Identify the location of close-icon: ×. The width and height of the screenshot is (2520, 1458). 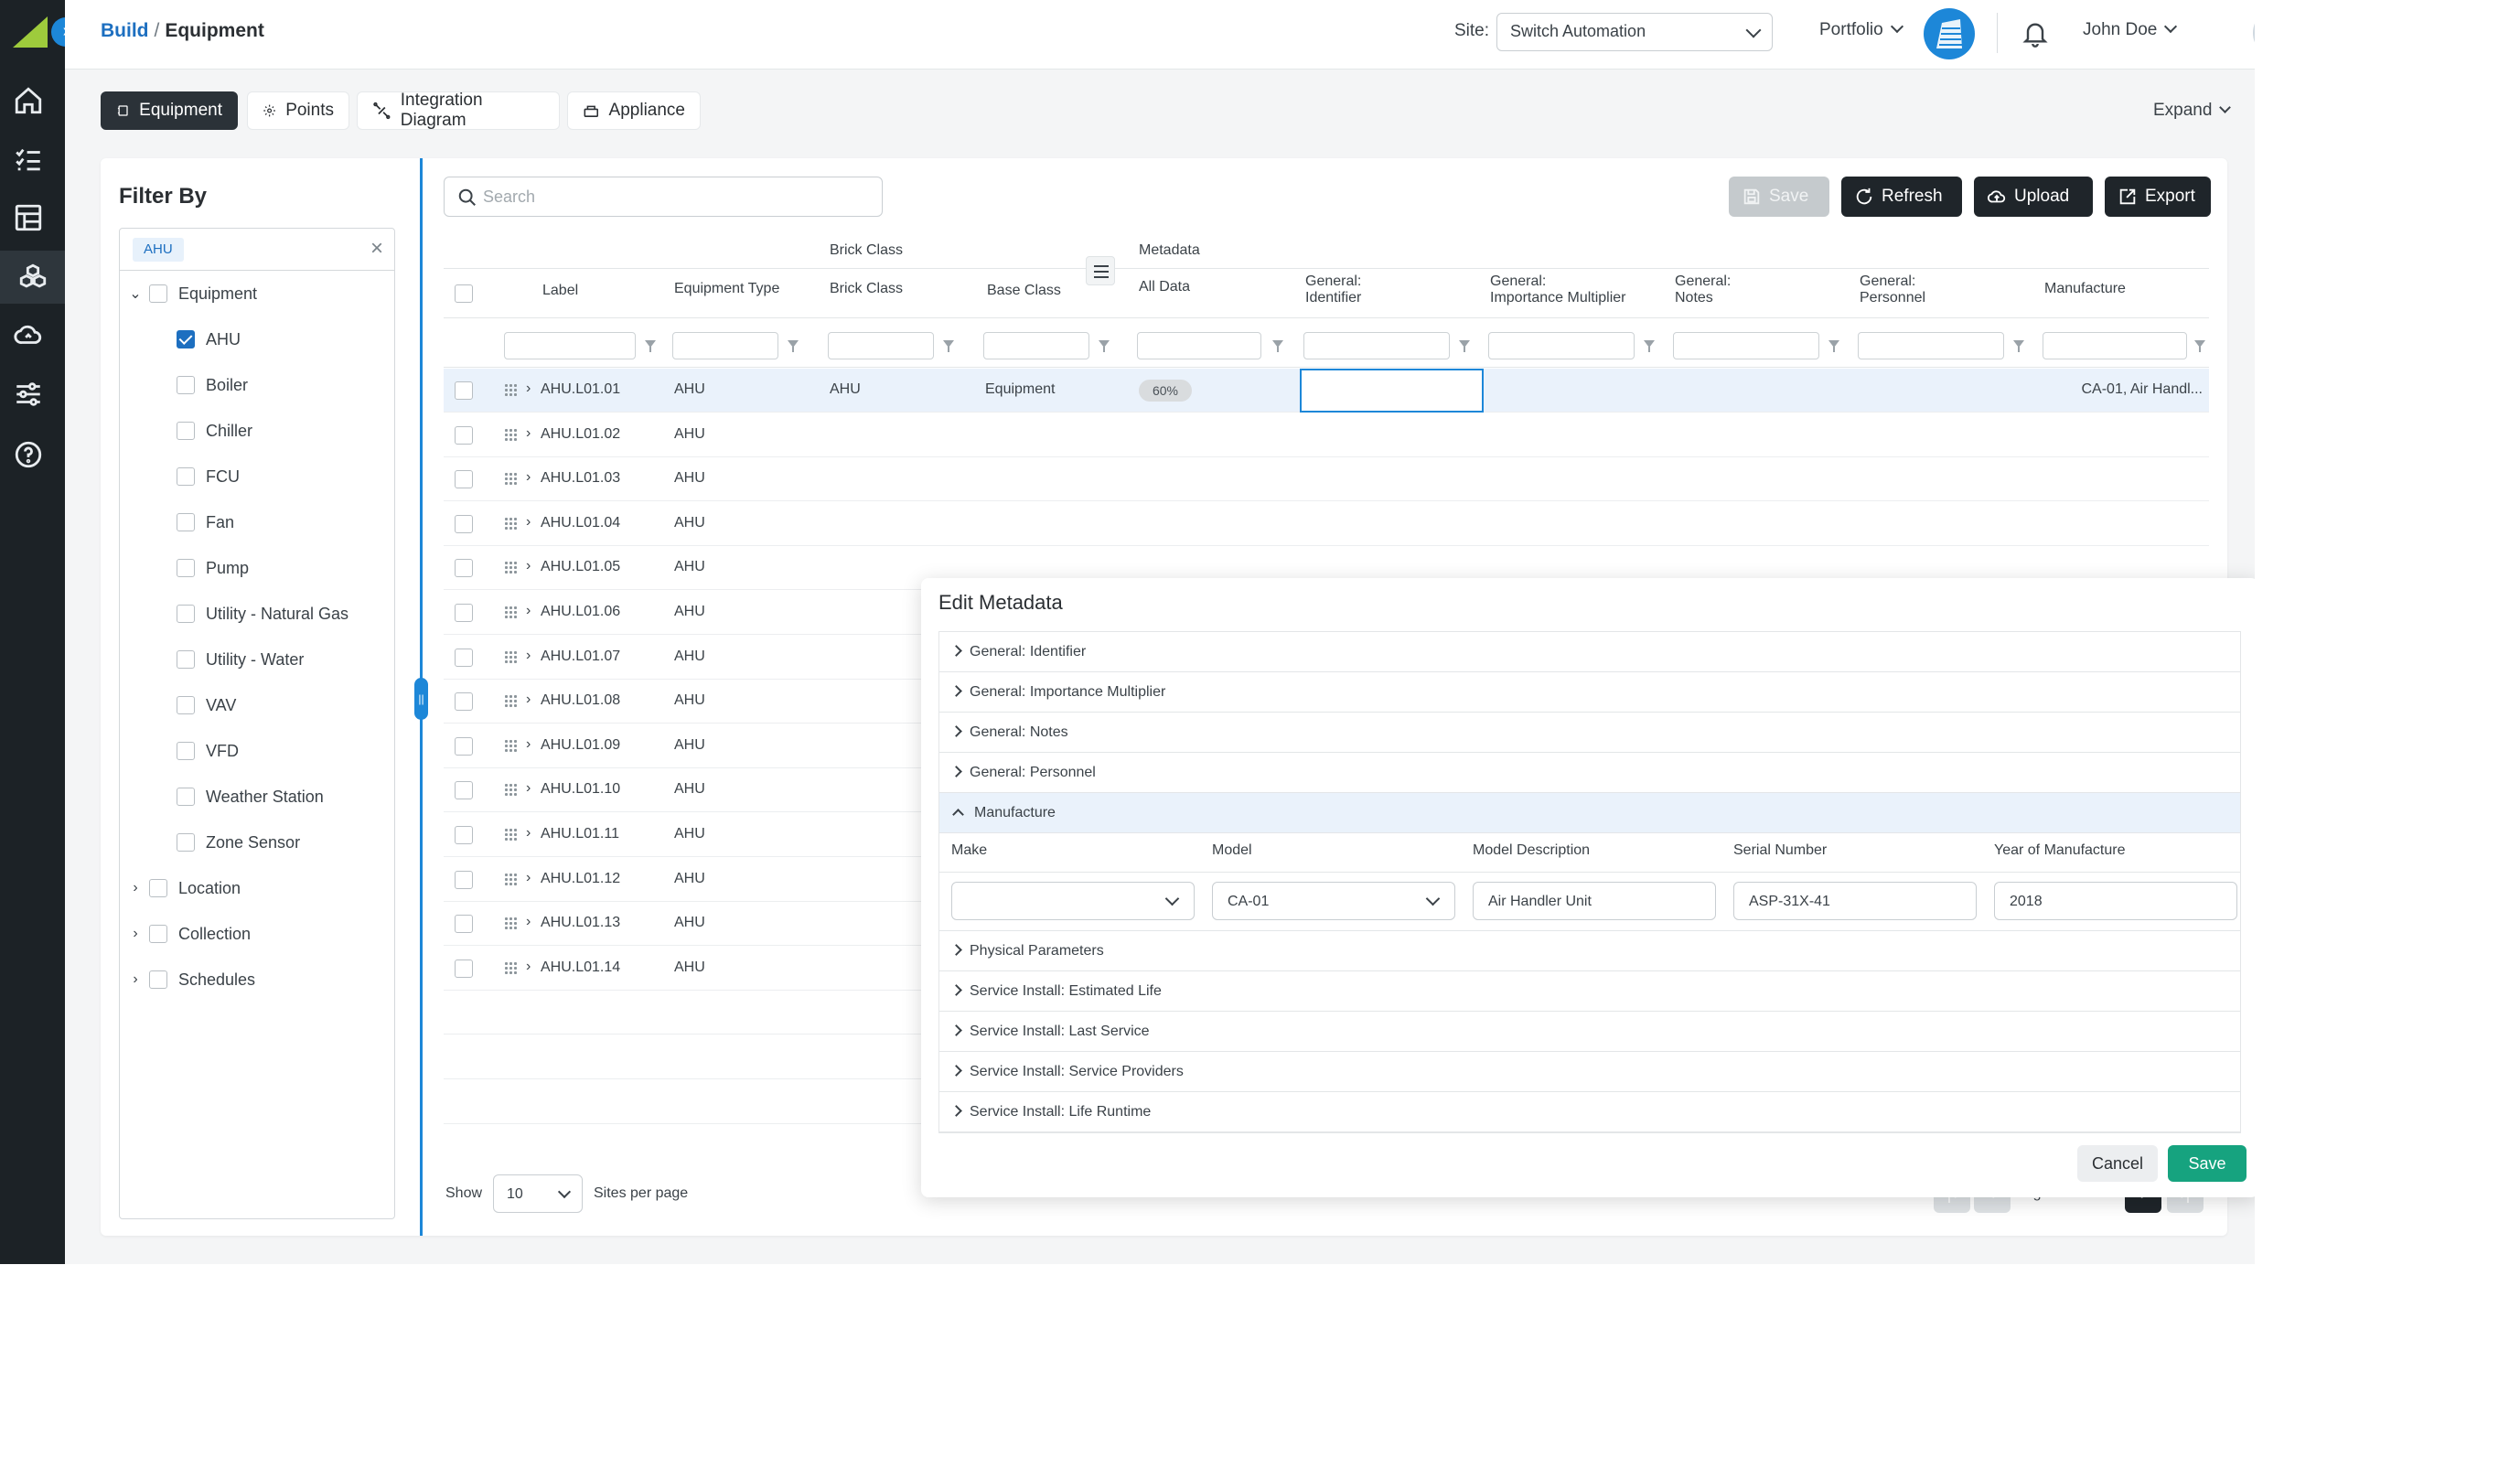
(376, 248).